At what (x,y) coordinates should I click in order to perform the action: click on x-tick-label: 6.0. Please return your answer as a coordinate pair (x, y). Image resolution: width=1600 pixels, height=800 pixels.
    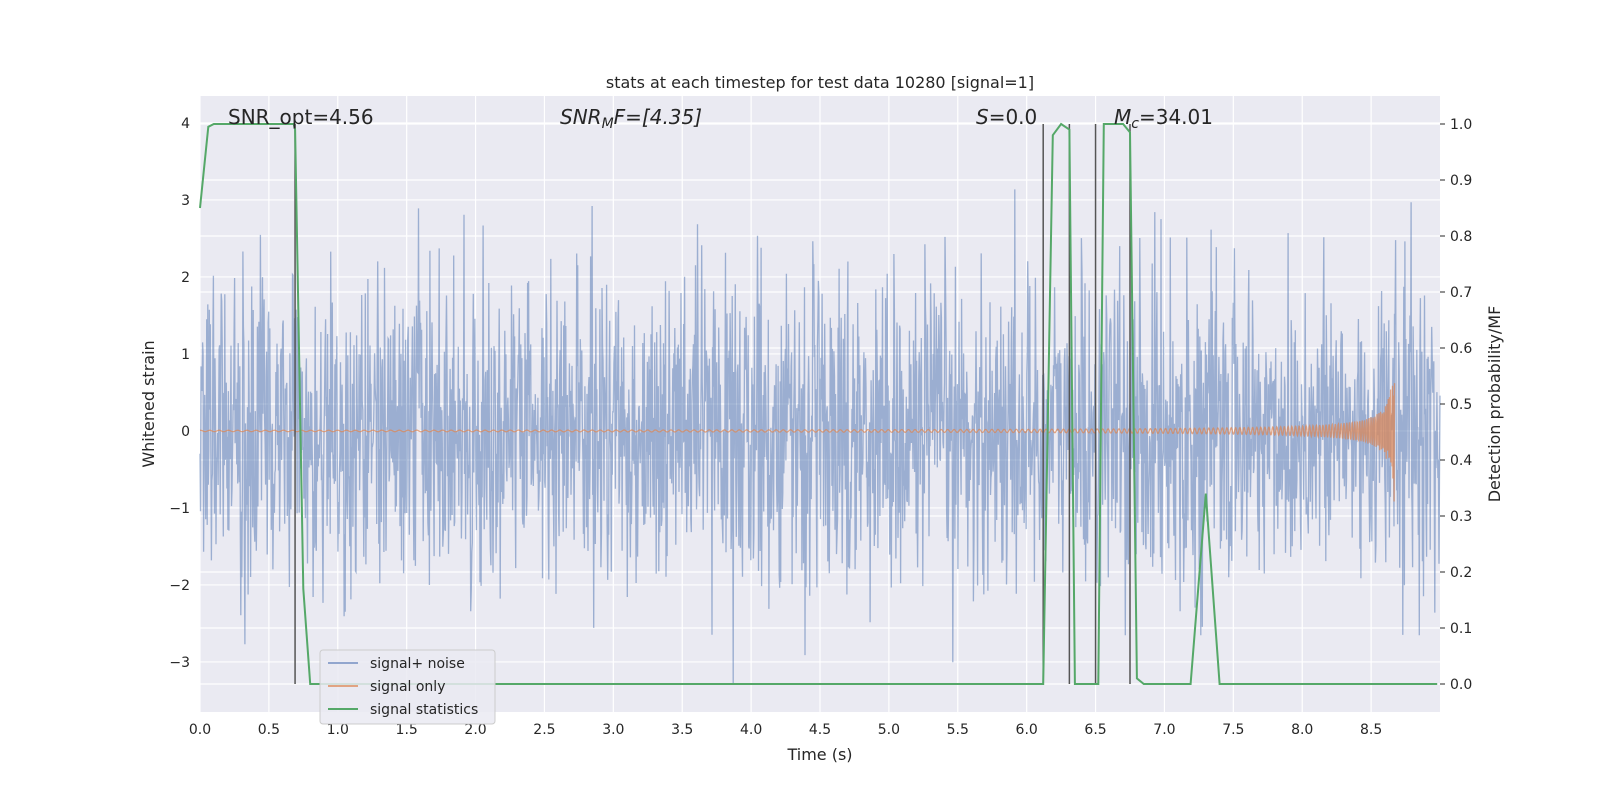
    Looking at the image, I should click on (1027, 730).